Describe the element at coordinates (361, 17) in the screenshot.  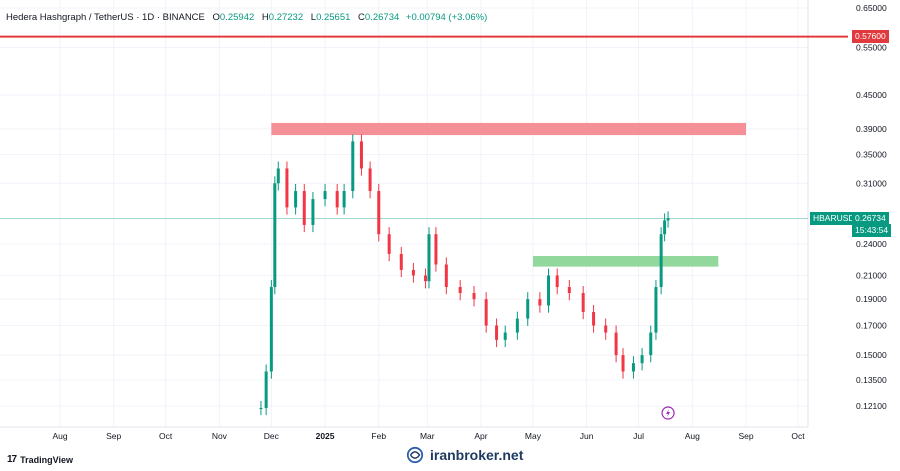
I see `ohlc-close-label: C` at that location.